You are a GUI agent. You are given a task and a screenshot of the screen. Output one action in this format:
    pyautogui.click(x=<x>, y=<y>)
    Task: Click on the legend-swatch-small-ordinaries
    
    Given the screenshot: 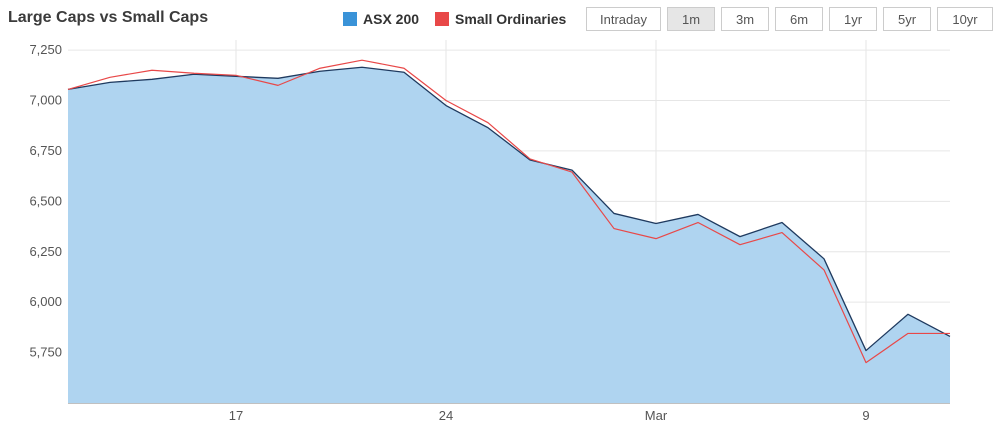 What is the action you would take?
    pyautogui.click(x=442, y=19)
    